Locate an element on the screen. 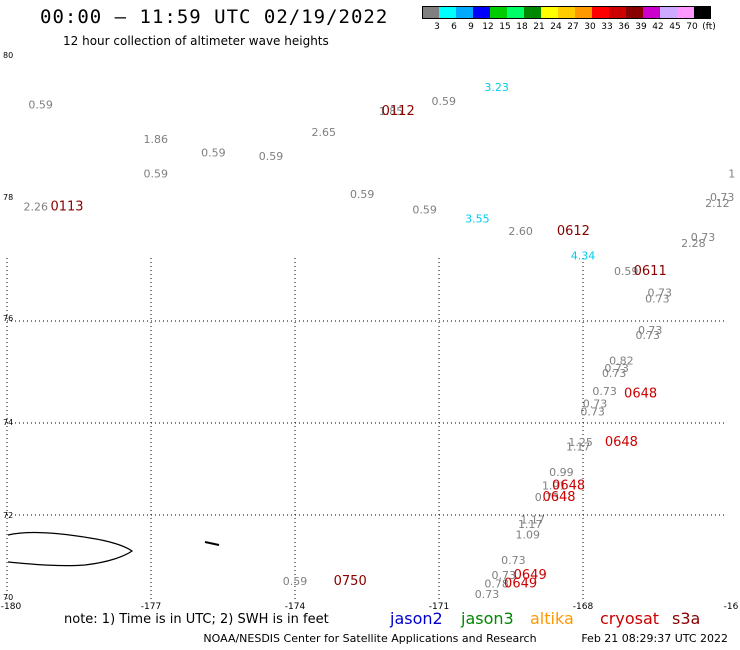 This screenshot has width=740, height=650. satellite-altika: altika is located at coordinates (552, 618).